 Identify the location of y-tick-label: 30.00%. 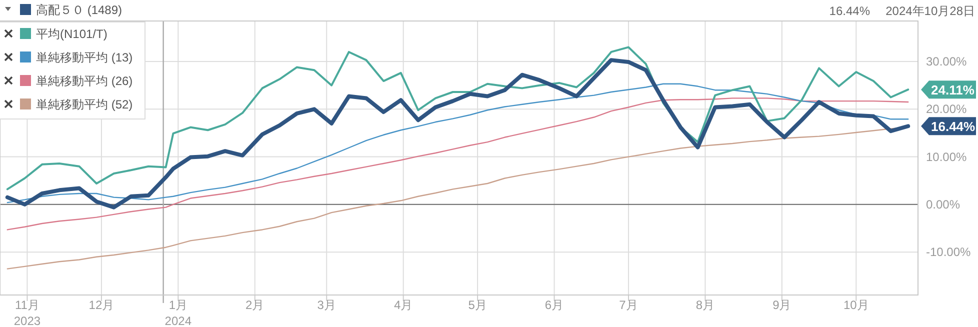
(947, 61).